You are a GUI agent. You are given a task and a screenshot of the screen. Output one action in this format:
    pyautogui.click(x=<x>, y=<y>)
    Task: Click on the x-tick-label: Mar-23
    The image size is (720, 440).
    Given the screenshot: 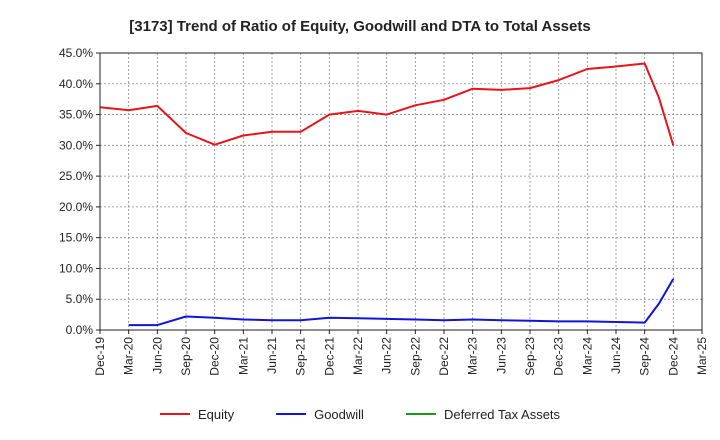 What is the action you would take?
    pyautogui.click(x=473, y=356)
    